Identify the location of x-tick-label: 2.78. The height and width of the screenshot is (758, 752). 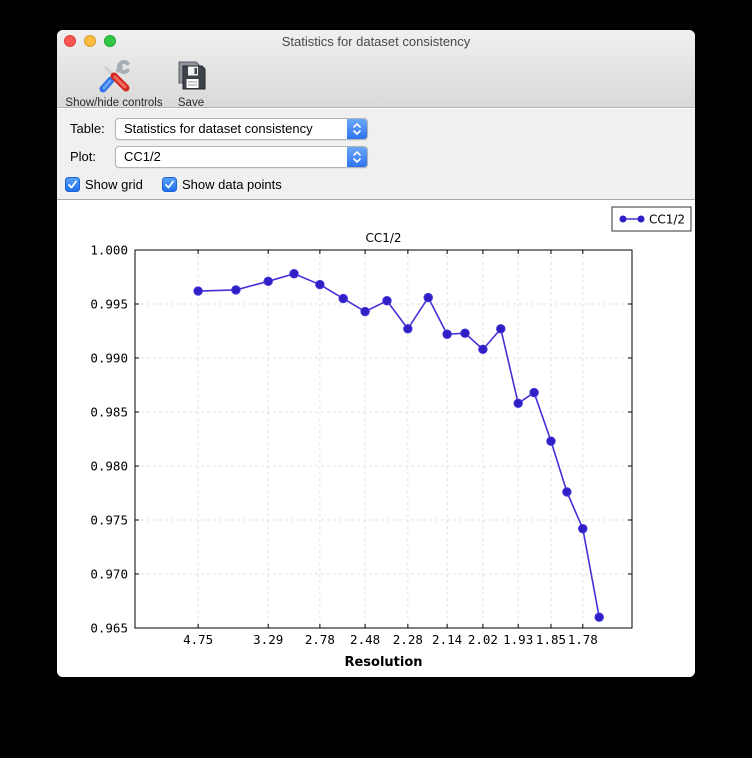
(320, 639).